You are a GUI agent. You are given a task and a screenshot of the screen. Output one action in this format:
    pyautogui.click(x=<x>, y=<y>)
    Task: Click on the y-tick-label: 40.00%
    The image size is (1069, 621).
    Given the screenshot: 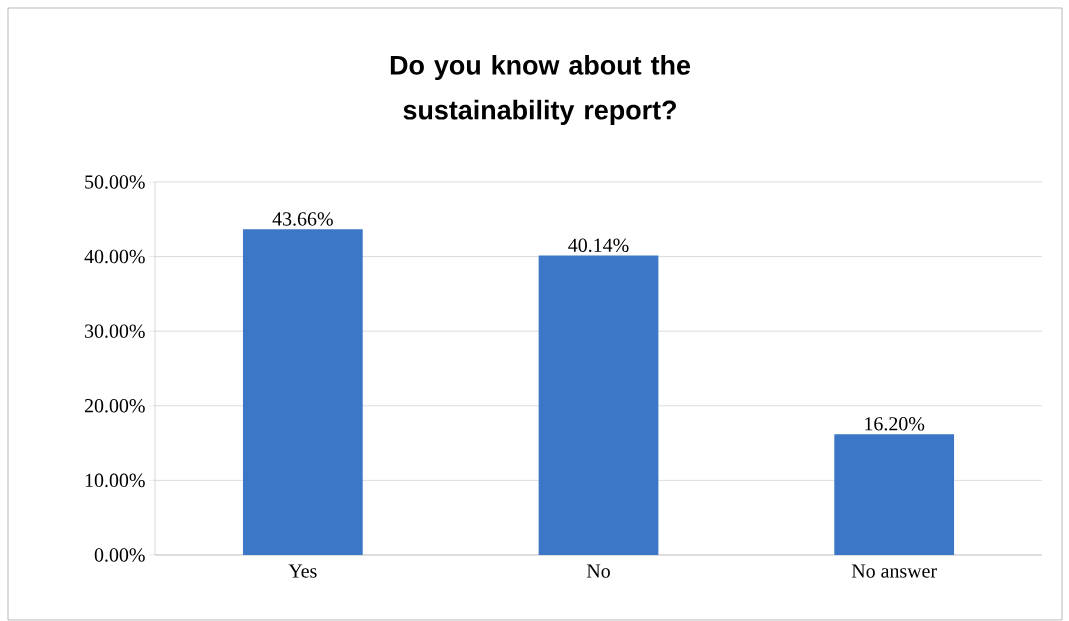 What is the action you would take?
    pyautogui.click(x=114, y=256)
    